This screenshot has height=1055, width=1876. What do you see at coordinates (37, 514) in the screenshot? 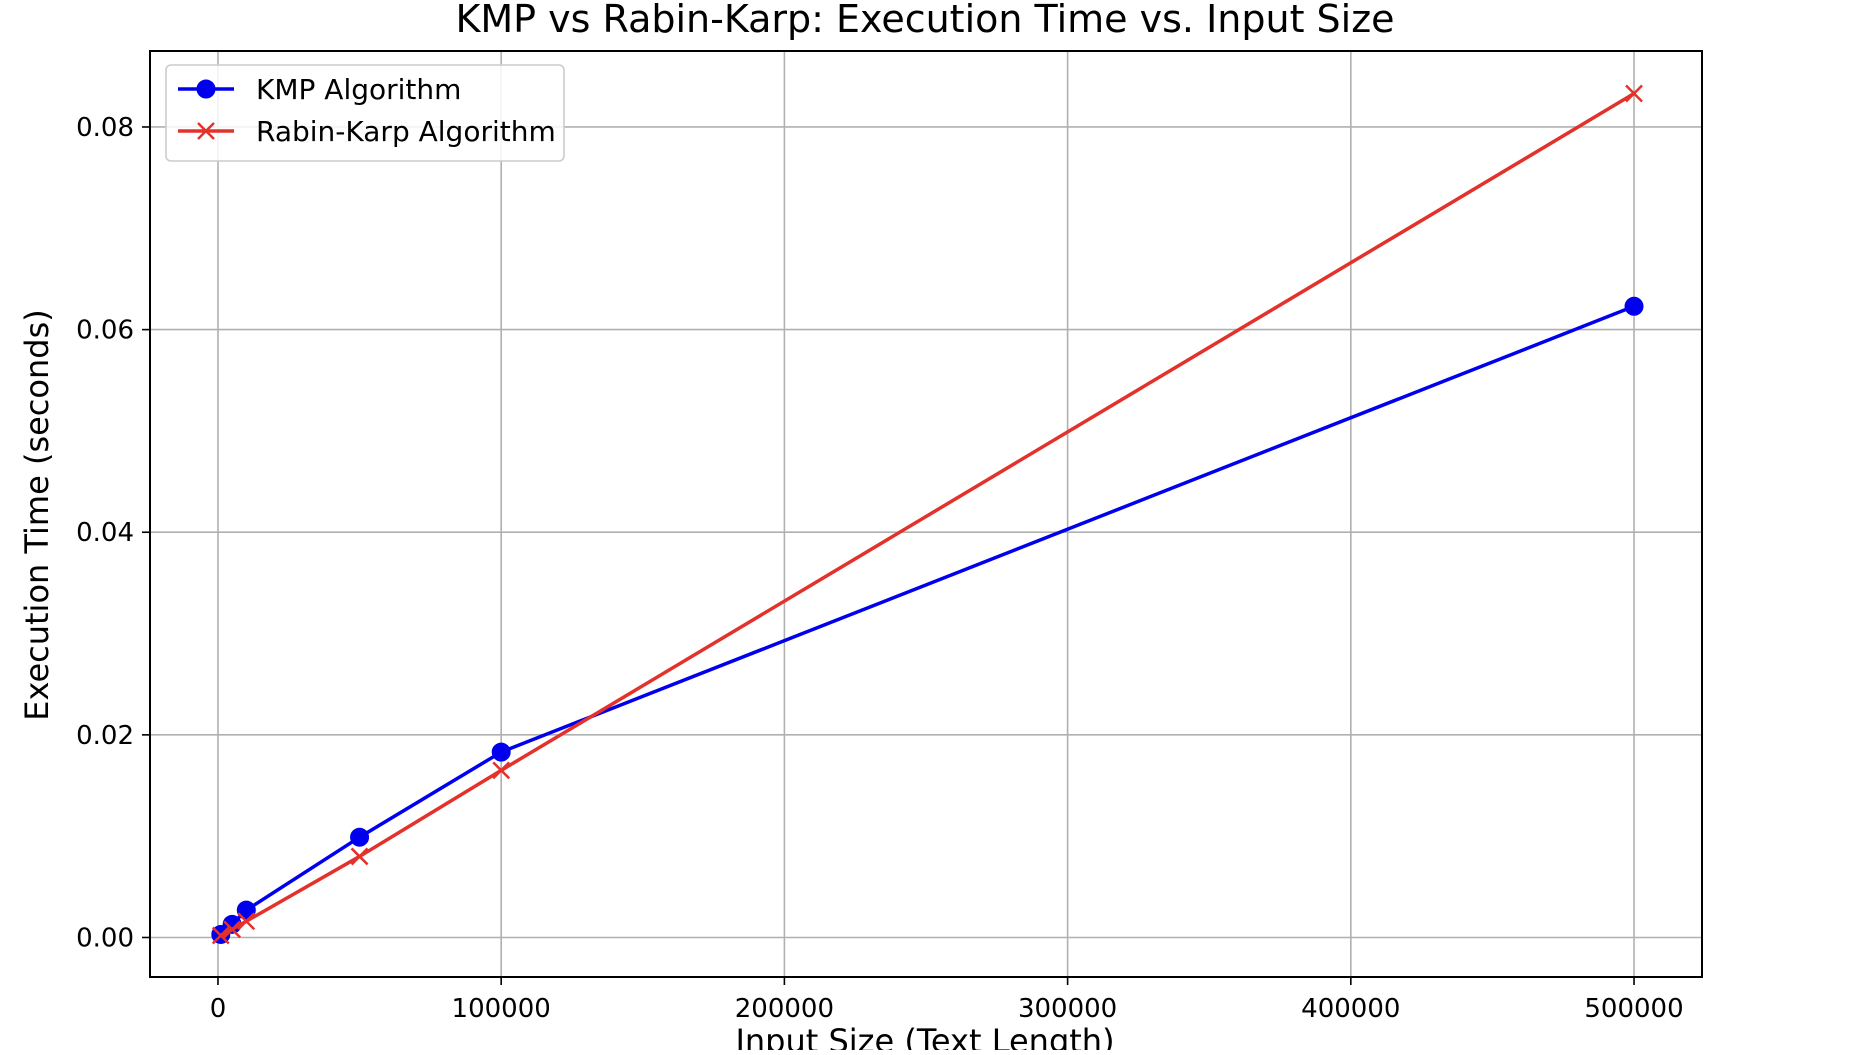
I see `y-axis-title: Execution Time (seconds)` at bounding box center [37, 514].